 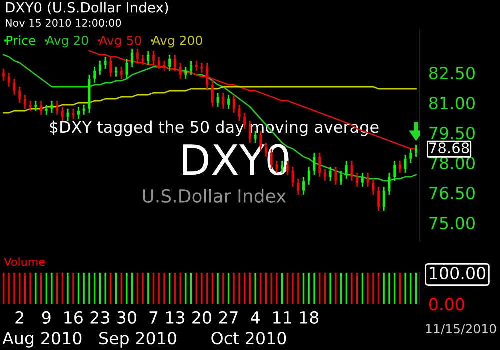 I want to click on y-tick-label: 76.50, so click(x=452, y=193).